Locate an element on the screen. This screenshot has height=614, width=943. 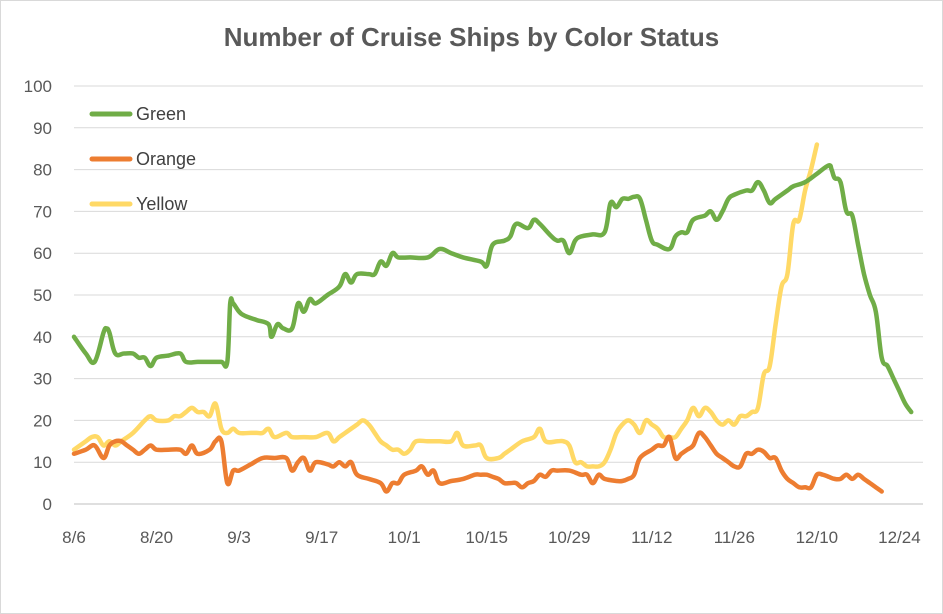
y-tick-label: 30 is located at coordinates (42, 379).